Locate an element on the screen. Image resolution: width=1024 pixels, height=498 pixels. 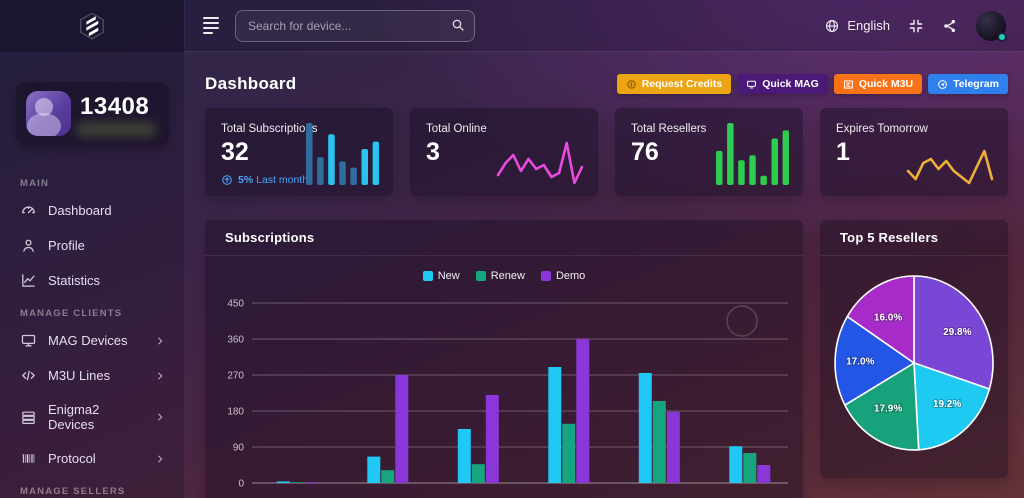
stat-value: 76 is located at coordinates (645, 152).